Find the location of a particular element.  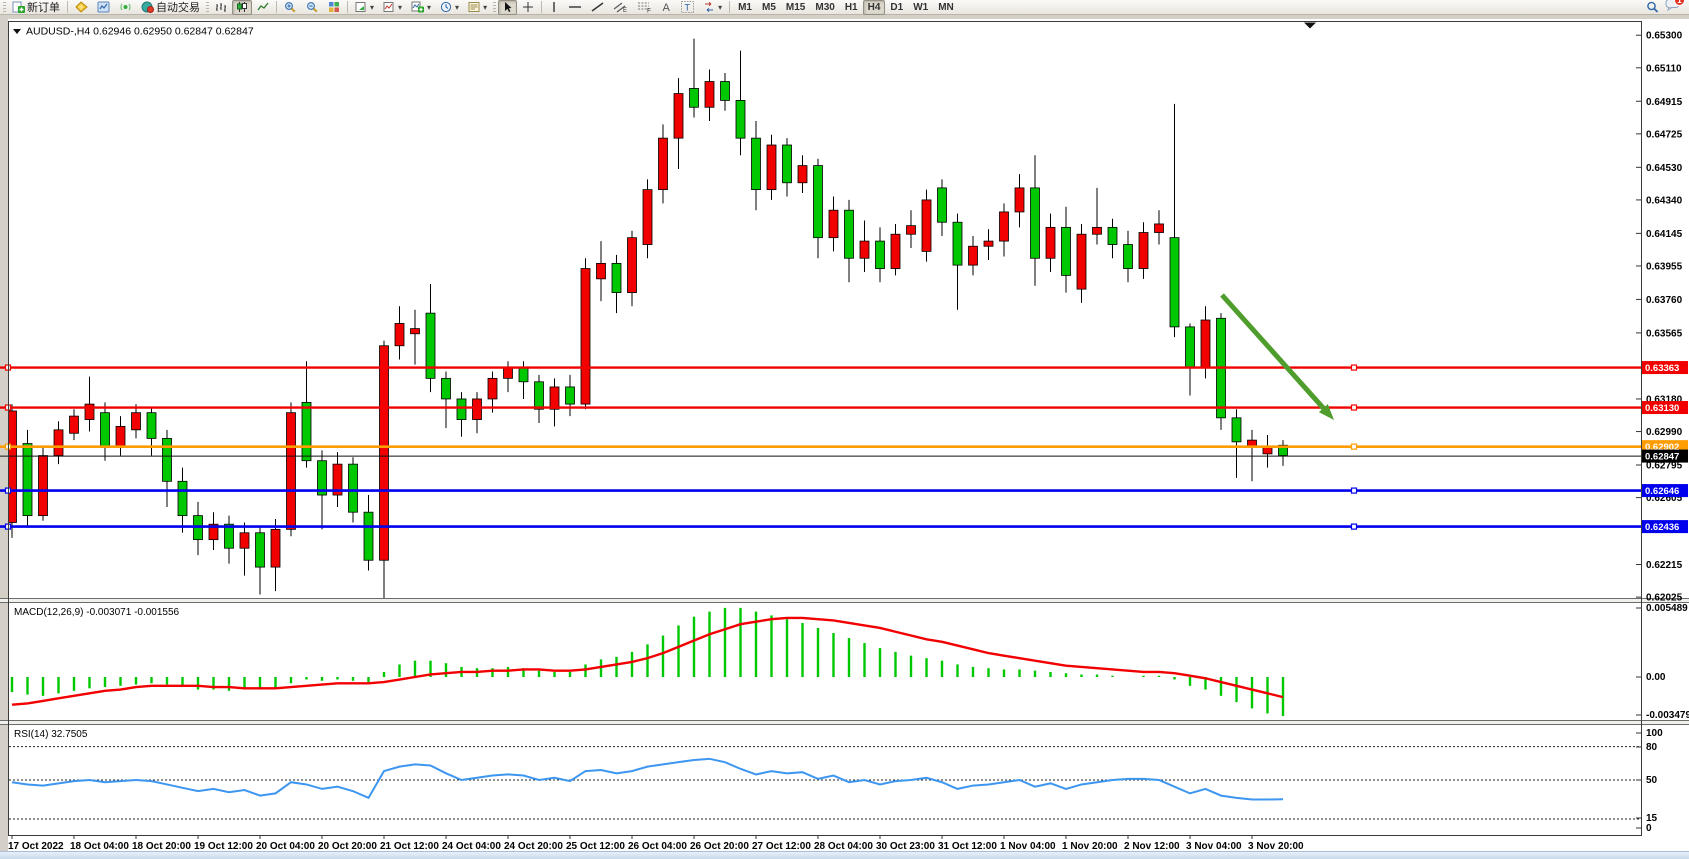

time-tick-label: 26 Oct 04:00 is located at coordinates (657, 846).